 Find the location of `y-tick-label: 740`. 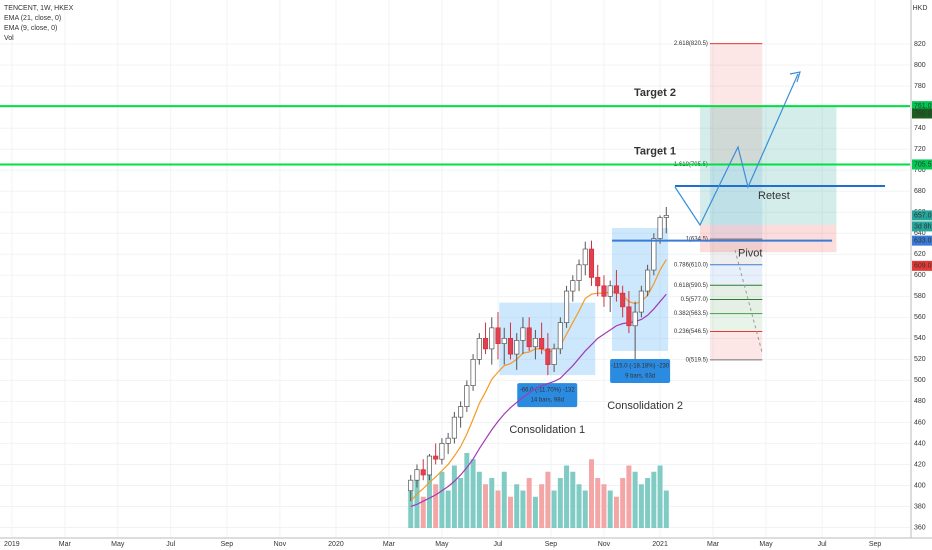

y-tick-label: 740 is located at coordinates (920, 128).